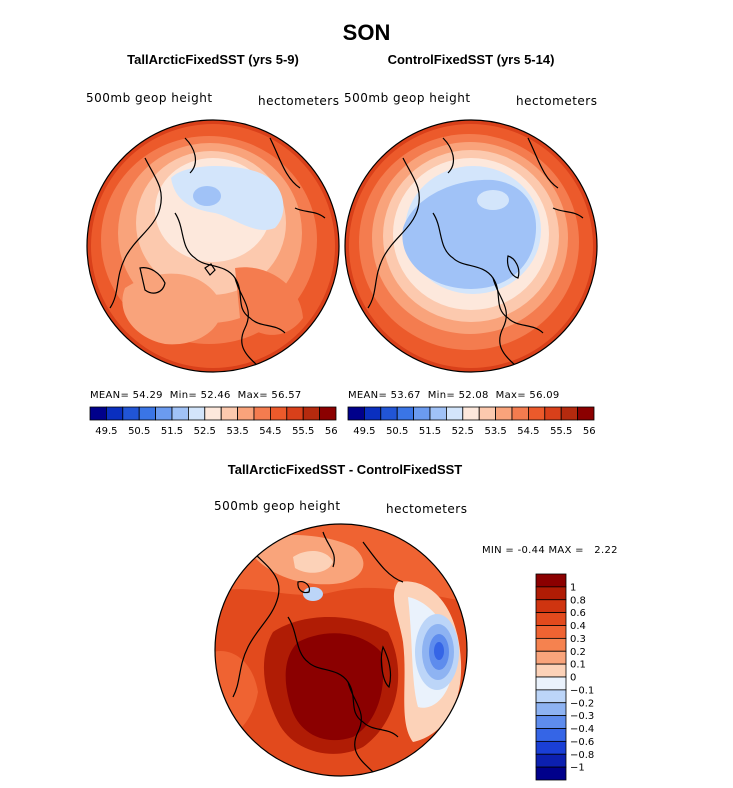  Describe the element at coordinates (463, 431) in the screenshot. I see `cb2-tick-label-3: 52.5` at that location.